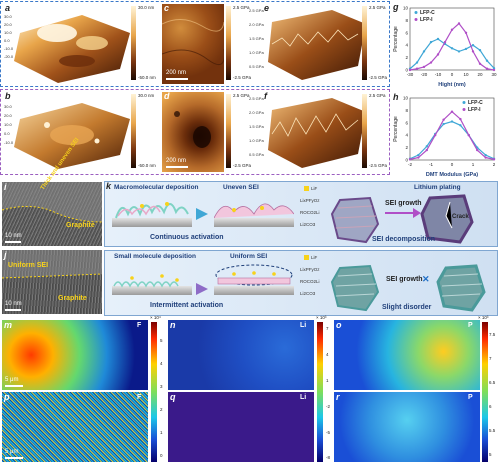  What do you see at coordinates (14, 386) in the screenshot?
I see `scale-bar-m` at bounding box center [14, 386].